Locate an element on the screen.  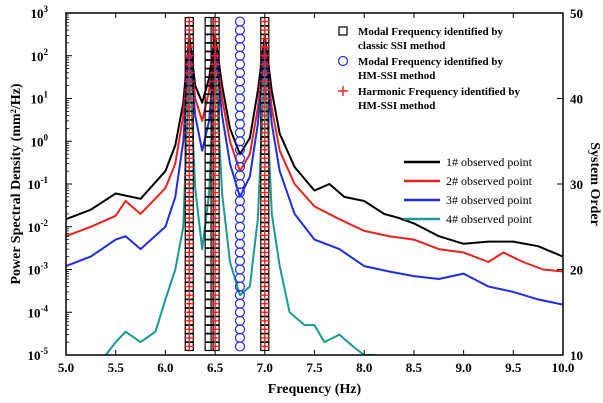
y-tick-label: 10⁻⁵ is located at coordinates (38, 354).